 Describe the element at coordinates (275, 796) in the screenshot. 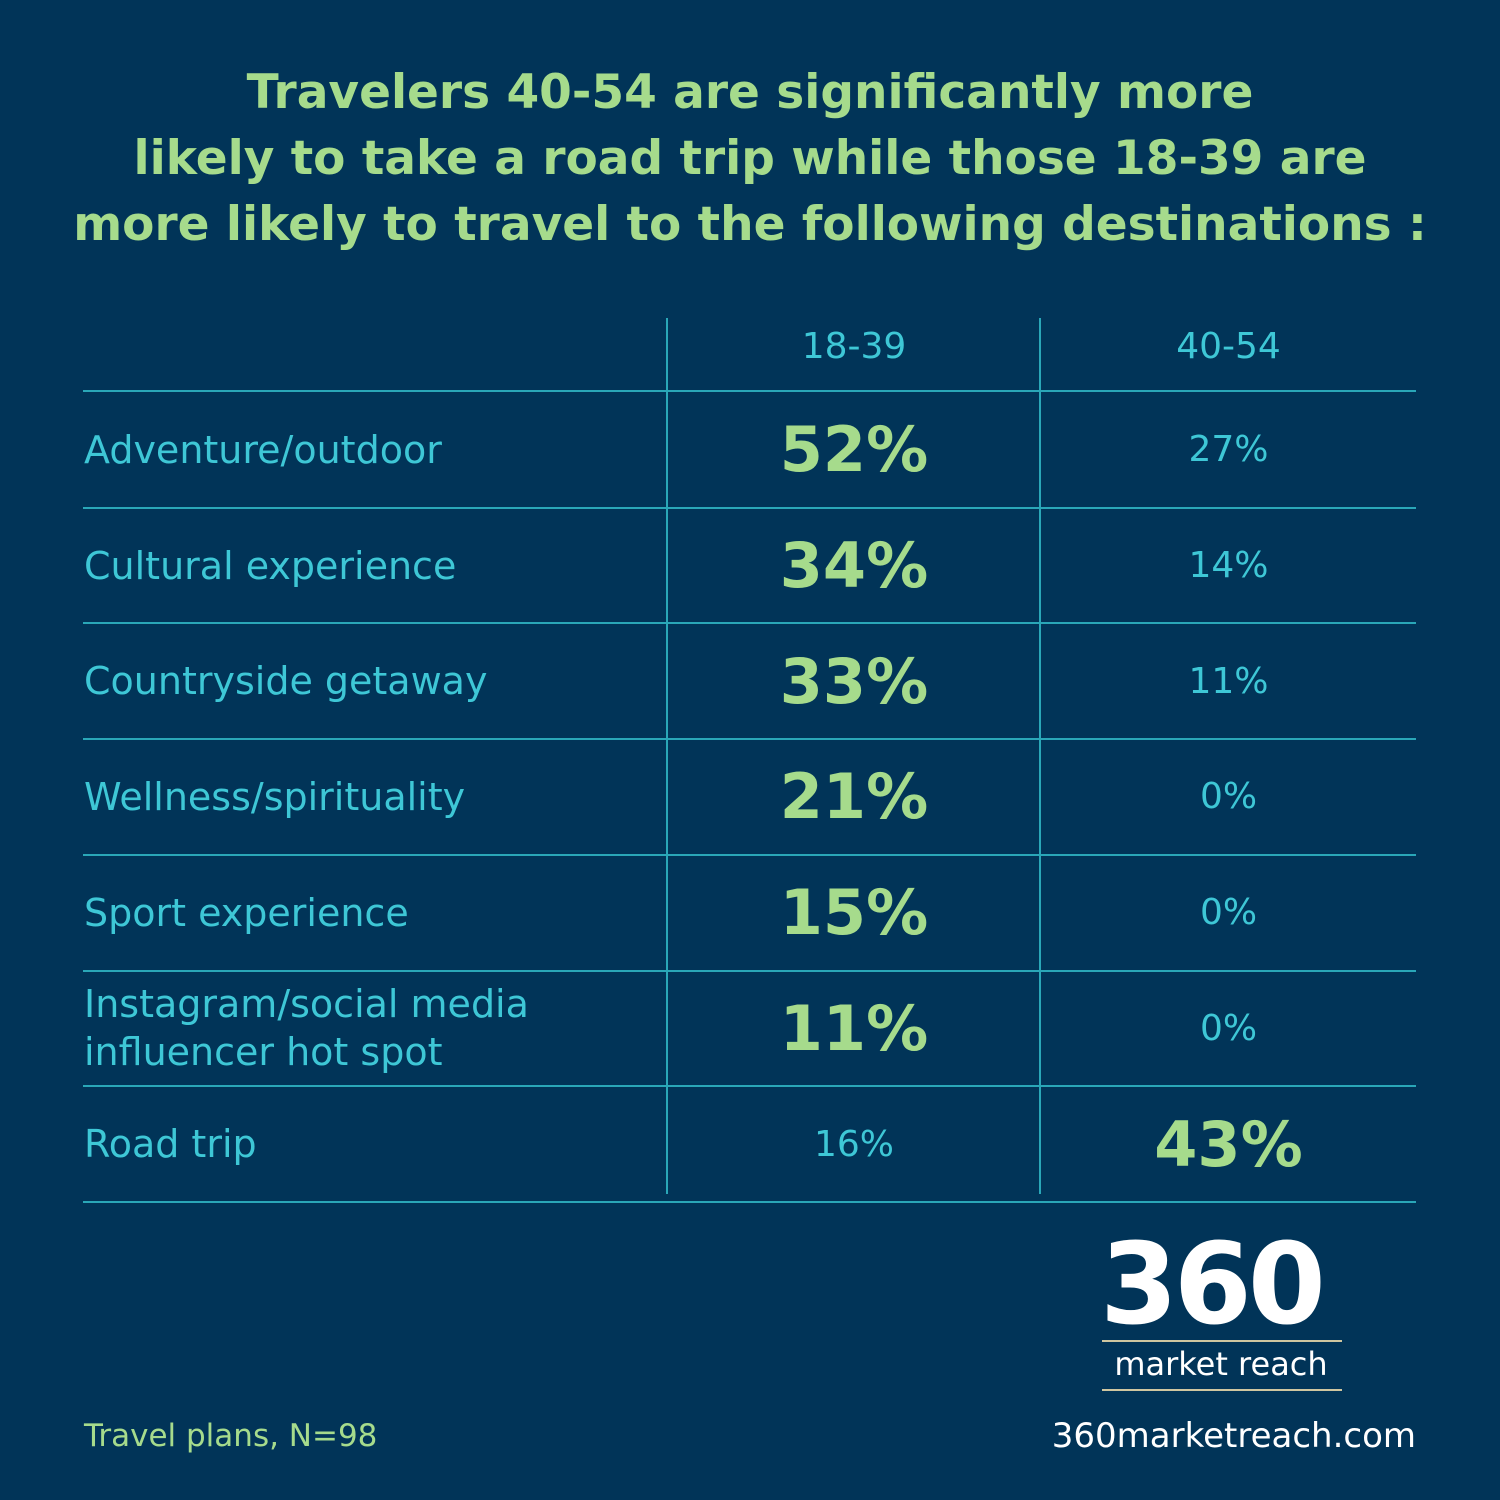

I see `row-label: Wellness/spirituality` at that location.